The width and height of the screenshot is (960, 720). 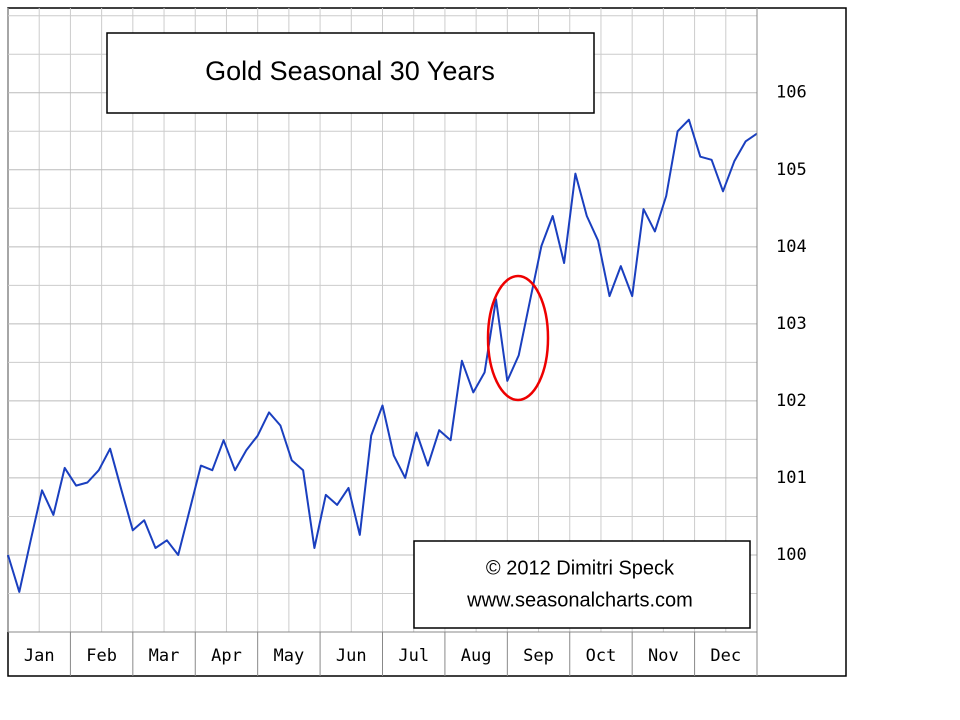 I want to click on x-tick-label: Mar, so click(x=164, y=656).